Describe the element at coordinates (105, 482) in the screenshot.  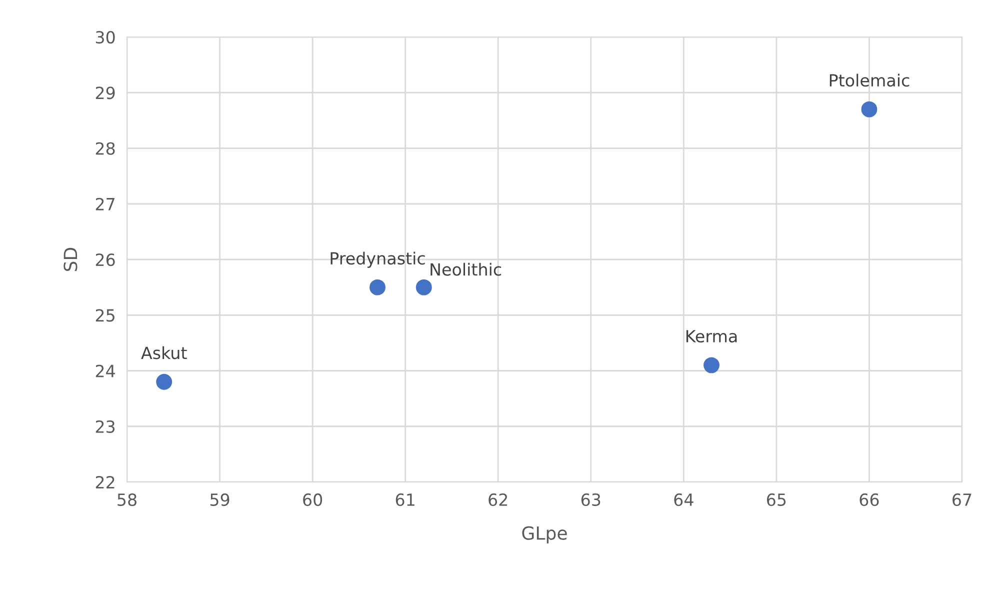
I see `y-tick-label: 22` at that location.